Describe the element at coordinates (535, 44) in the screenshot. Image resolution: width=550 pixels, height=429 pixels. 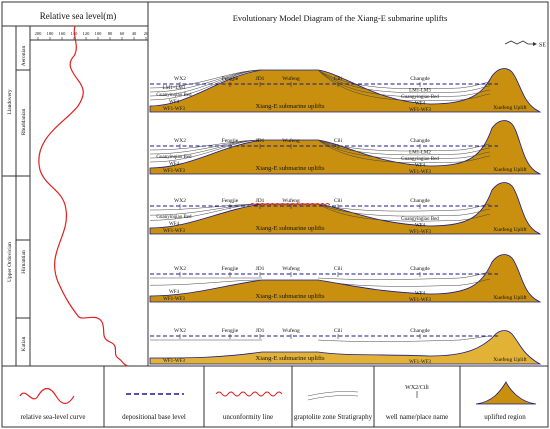
I see `arrow-head-icon` at that location.